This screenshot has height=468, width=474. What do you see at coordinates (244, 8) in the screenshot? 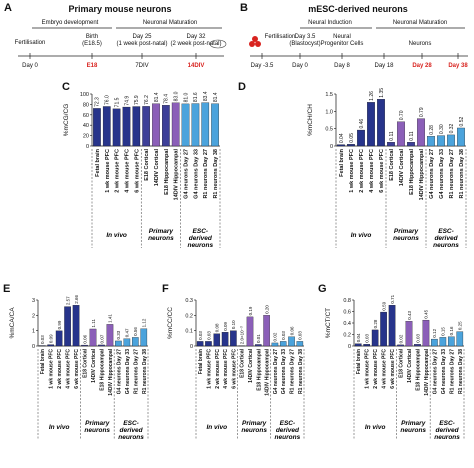
I see `panel-letter: B` at bounding box center [244, 8].